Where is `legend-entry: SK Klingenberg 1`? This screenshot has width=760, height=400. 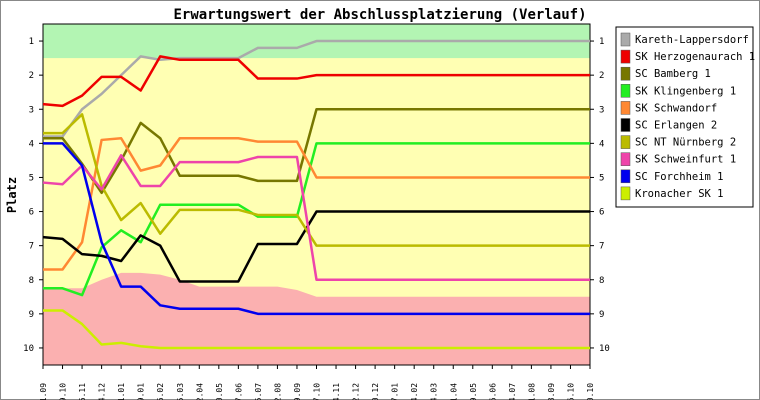
legend-entry: SK Klingenberg 1 is located at coordinates (685, 91).